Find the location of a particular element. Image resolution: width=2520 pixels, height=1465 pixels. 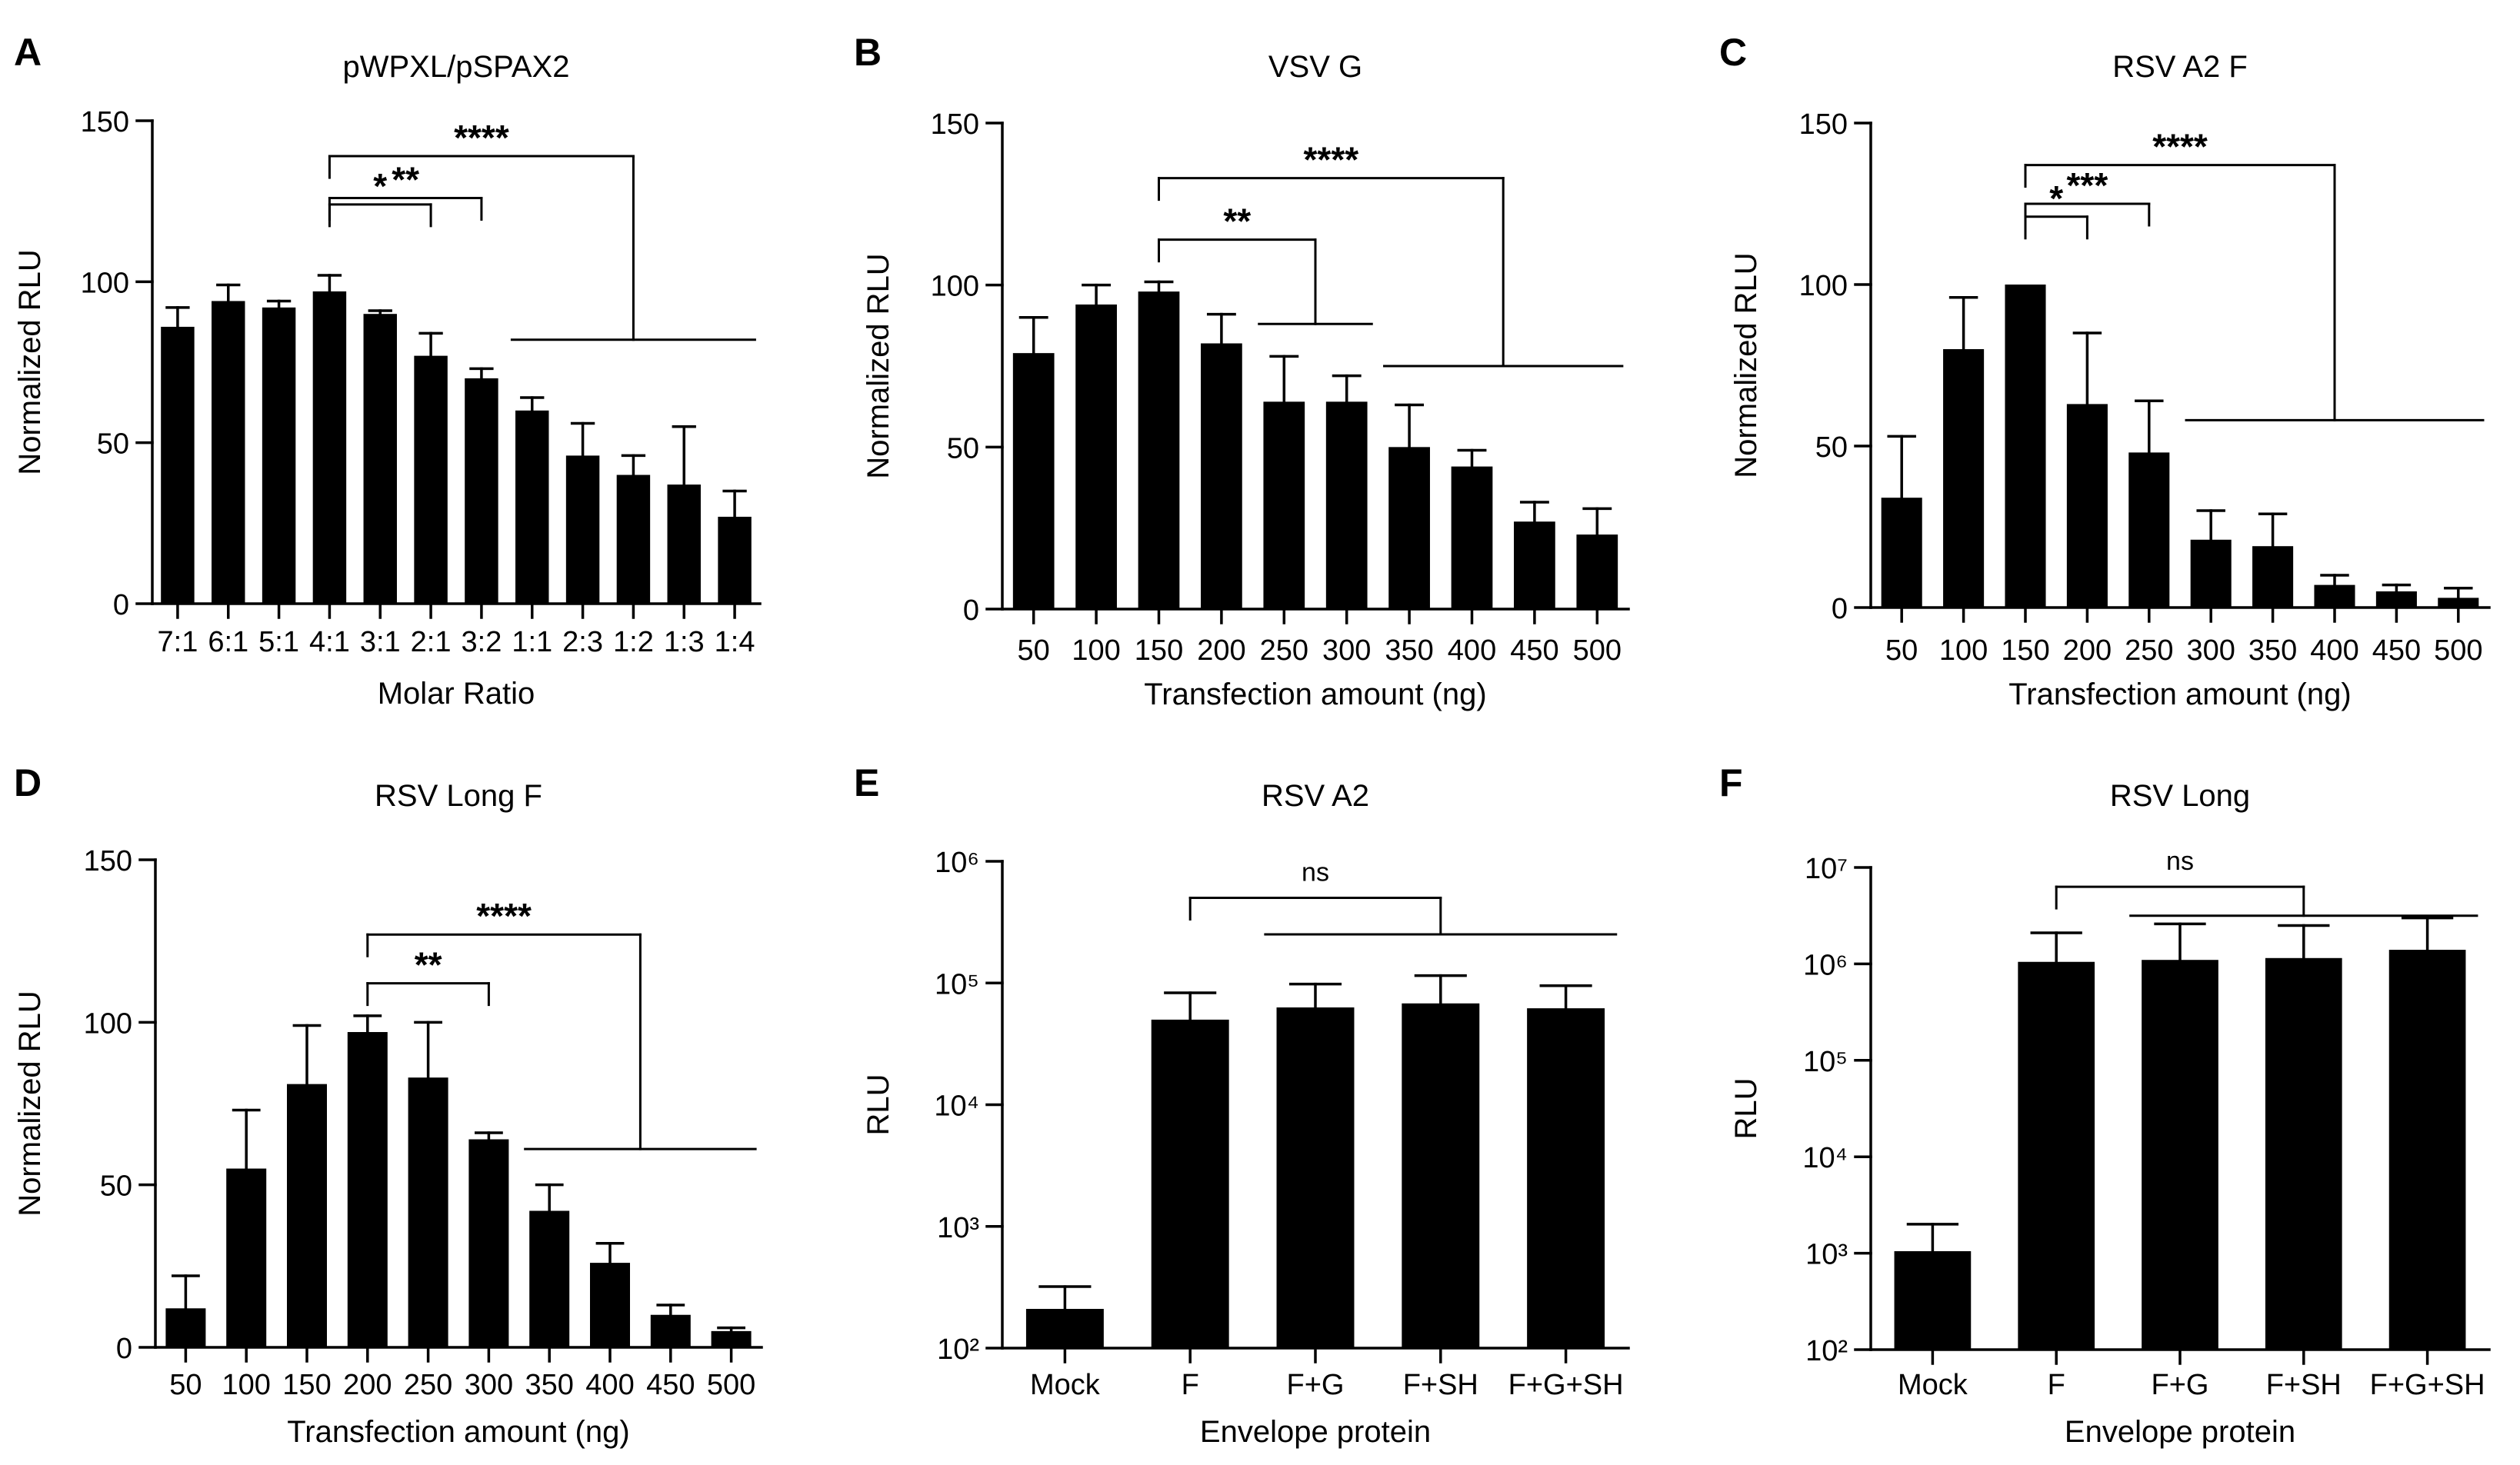

x-tick-label: Mock is located at coordinates (1933, 1385).